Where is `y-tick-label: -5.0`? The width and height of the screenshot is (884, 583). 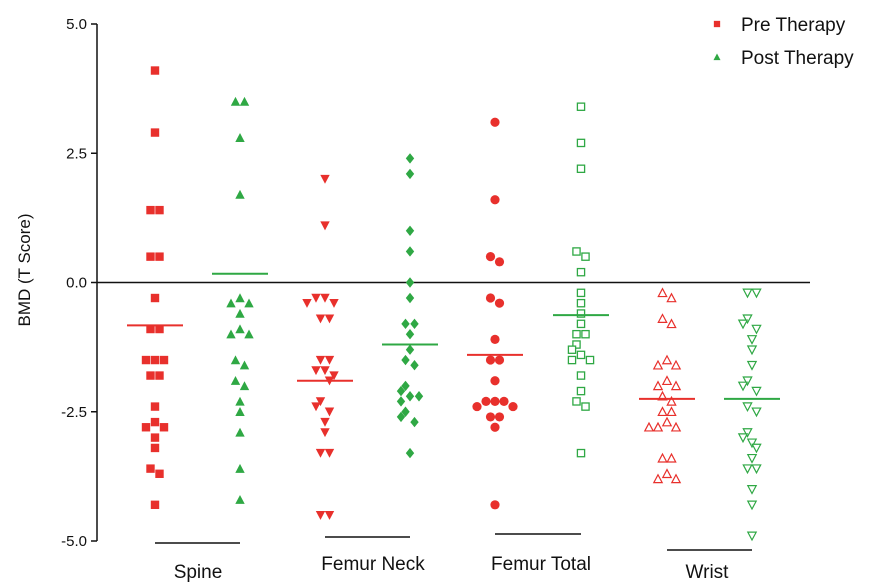
y-tick-label: -5.0 is located at coordinates (74, 541).